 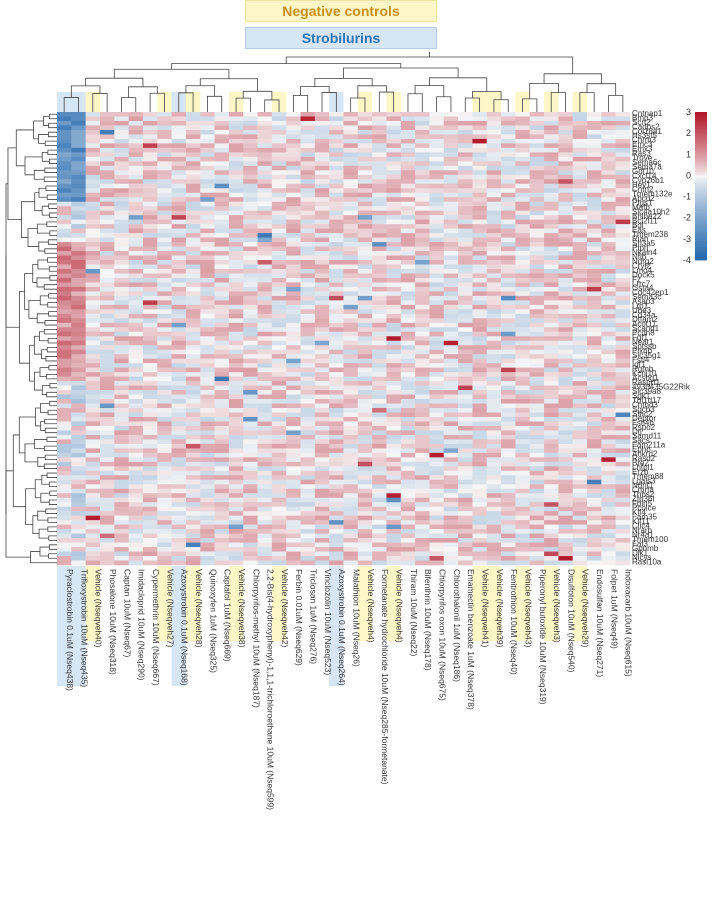 What do you see at coordinates (601, 89) in the screenshot?
I see `dendrogram-branch` at bounding box center [601, 89].